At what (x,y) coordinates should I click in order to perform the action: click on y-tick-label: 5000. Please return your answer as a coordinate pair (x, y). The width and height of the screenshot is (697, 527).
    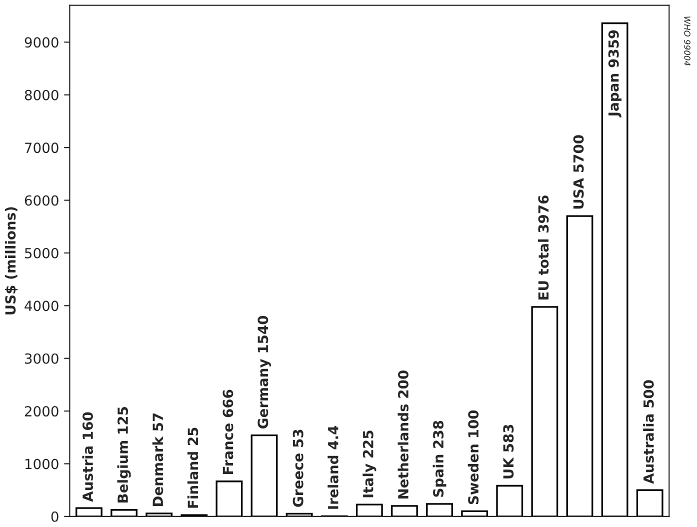
    Looking at the image, I should click on (41, 253).